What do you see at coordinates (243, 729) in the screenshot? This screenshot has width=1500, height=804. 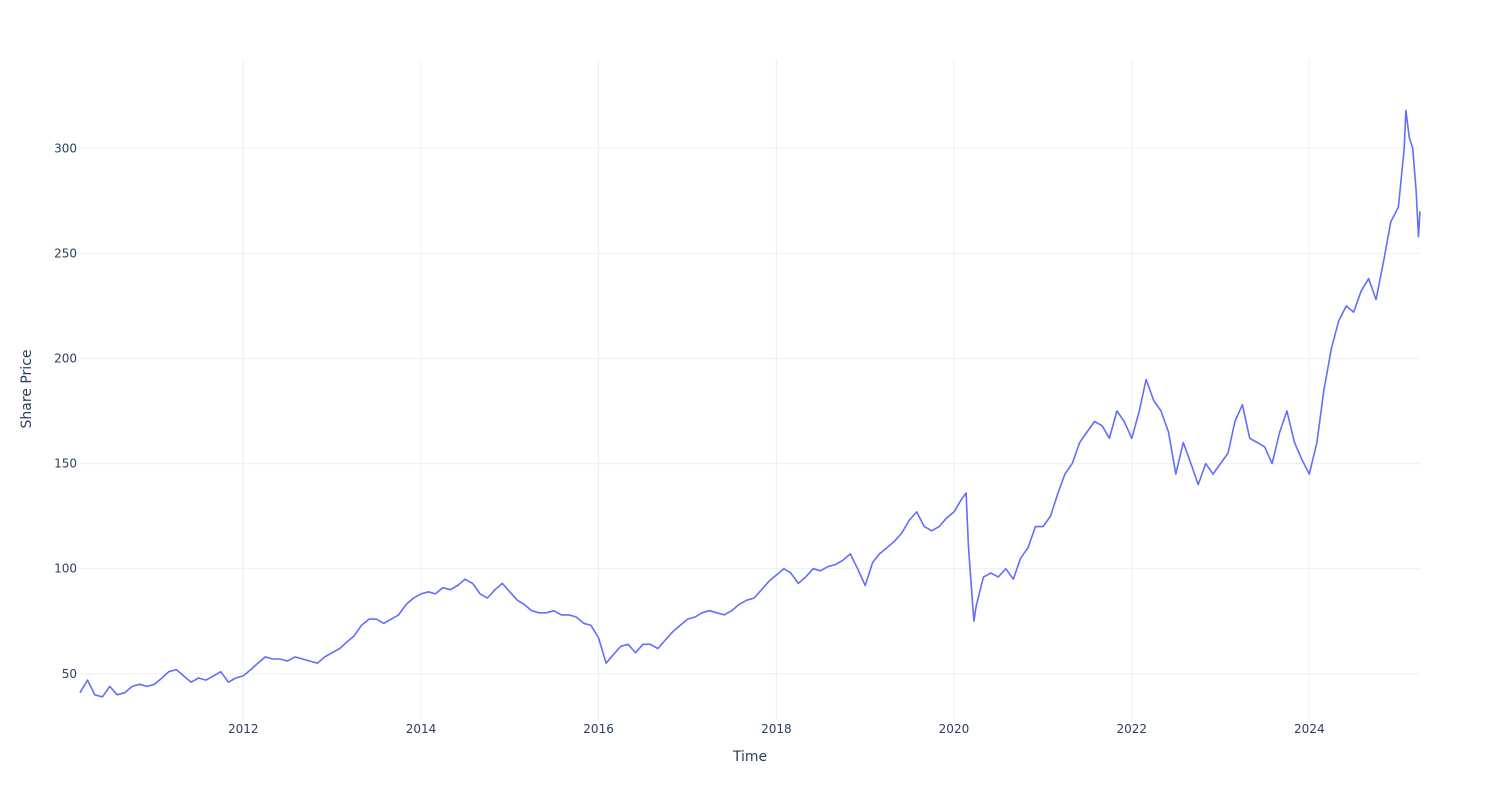 I see `x-tick-label: 2012` at bounding box center [243, 729].